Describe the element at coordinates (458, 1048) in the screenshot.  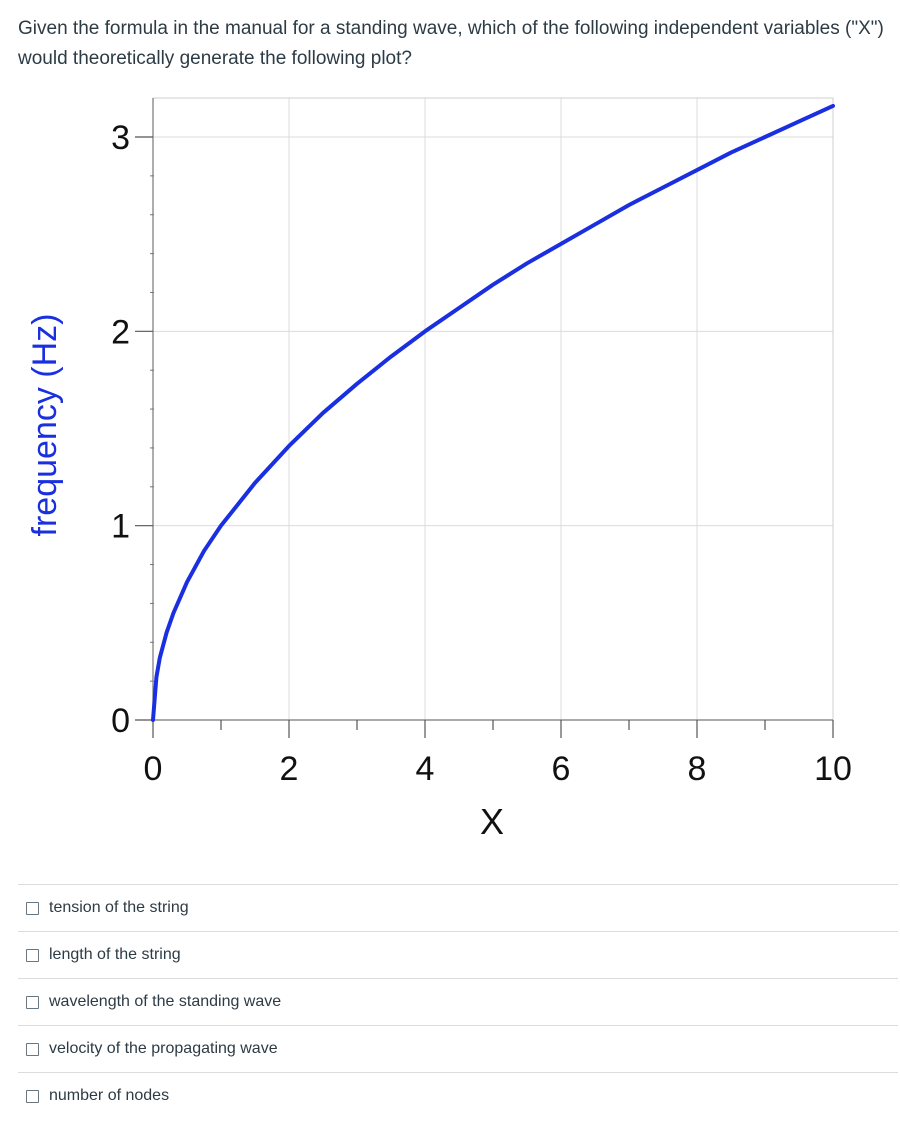
I see `answer-option-velocity: velocity of the propagating wave` at that location.